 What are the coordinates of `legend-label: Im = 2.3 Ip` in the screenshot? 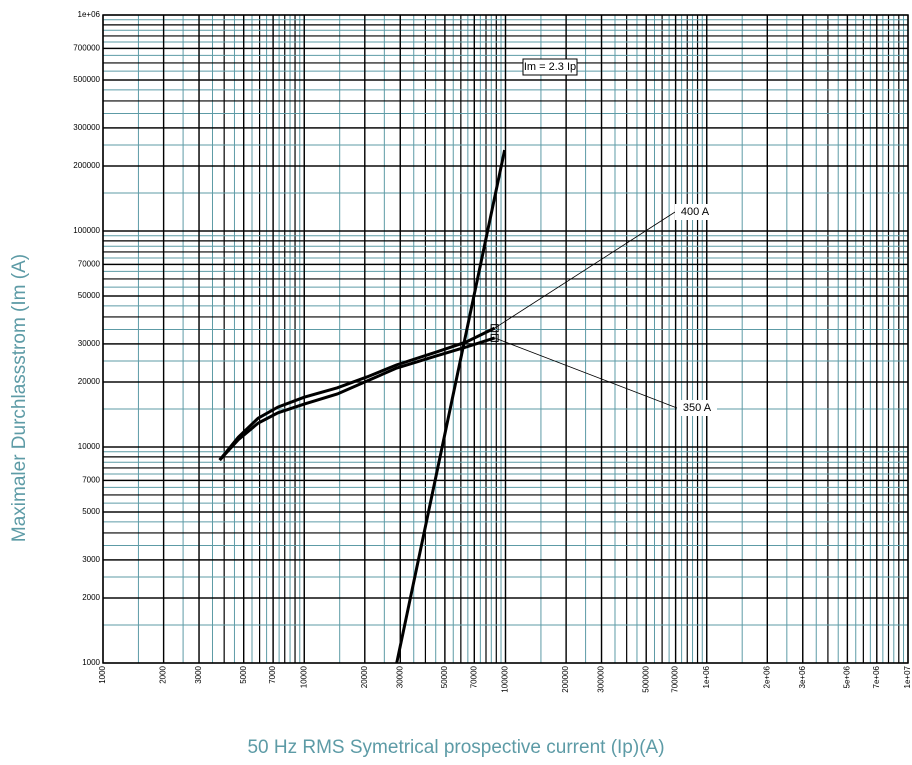 It's located at (550, 67).